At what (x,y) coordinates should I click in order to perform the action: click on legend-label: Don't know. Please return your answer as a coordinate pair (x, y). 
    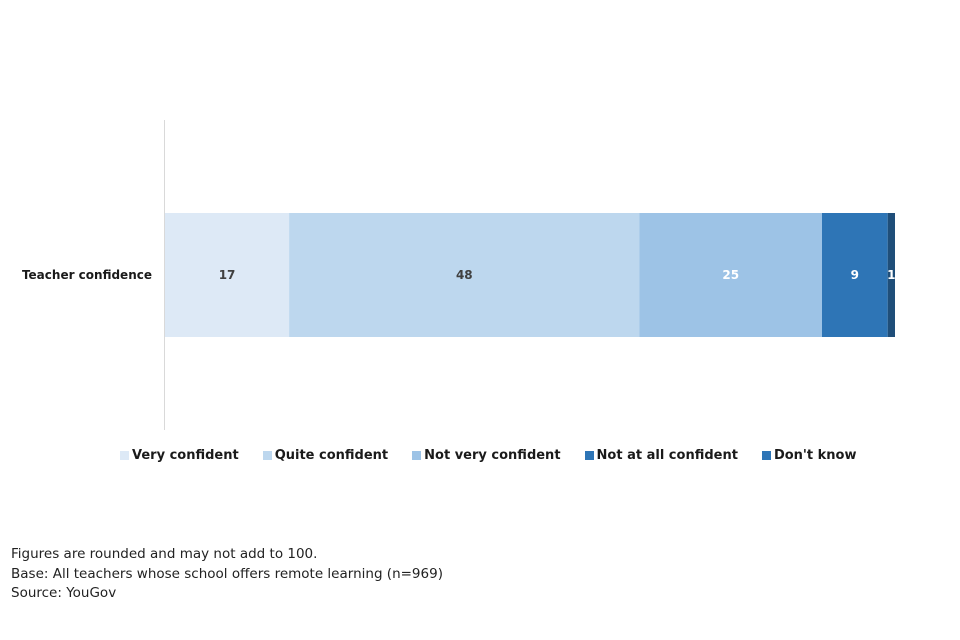
    Looking at the image, I should click on (815, 455).